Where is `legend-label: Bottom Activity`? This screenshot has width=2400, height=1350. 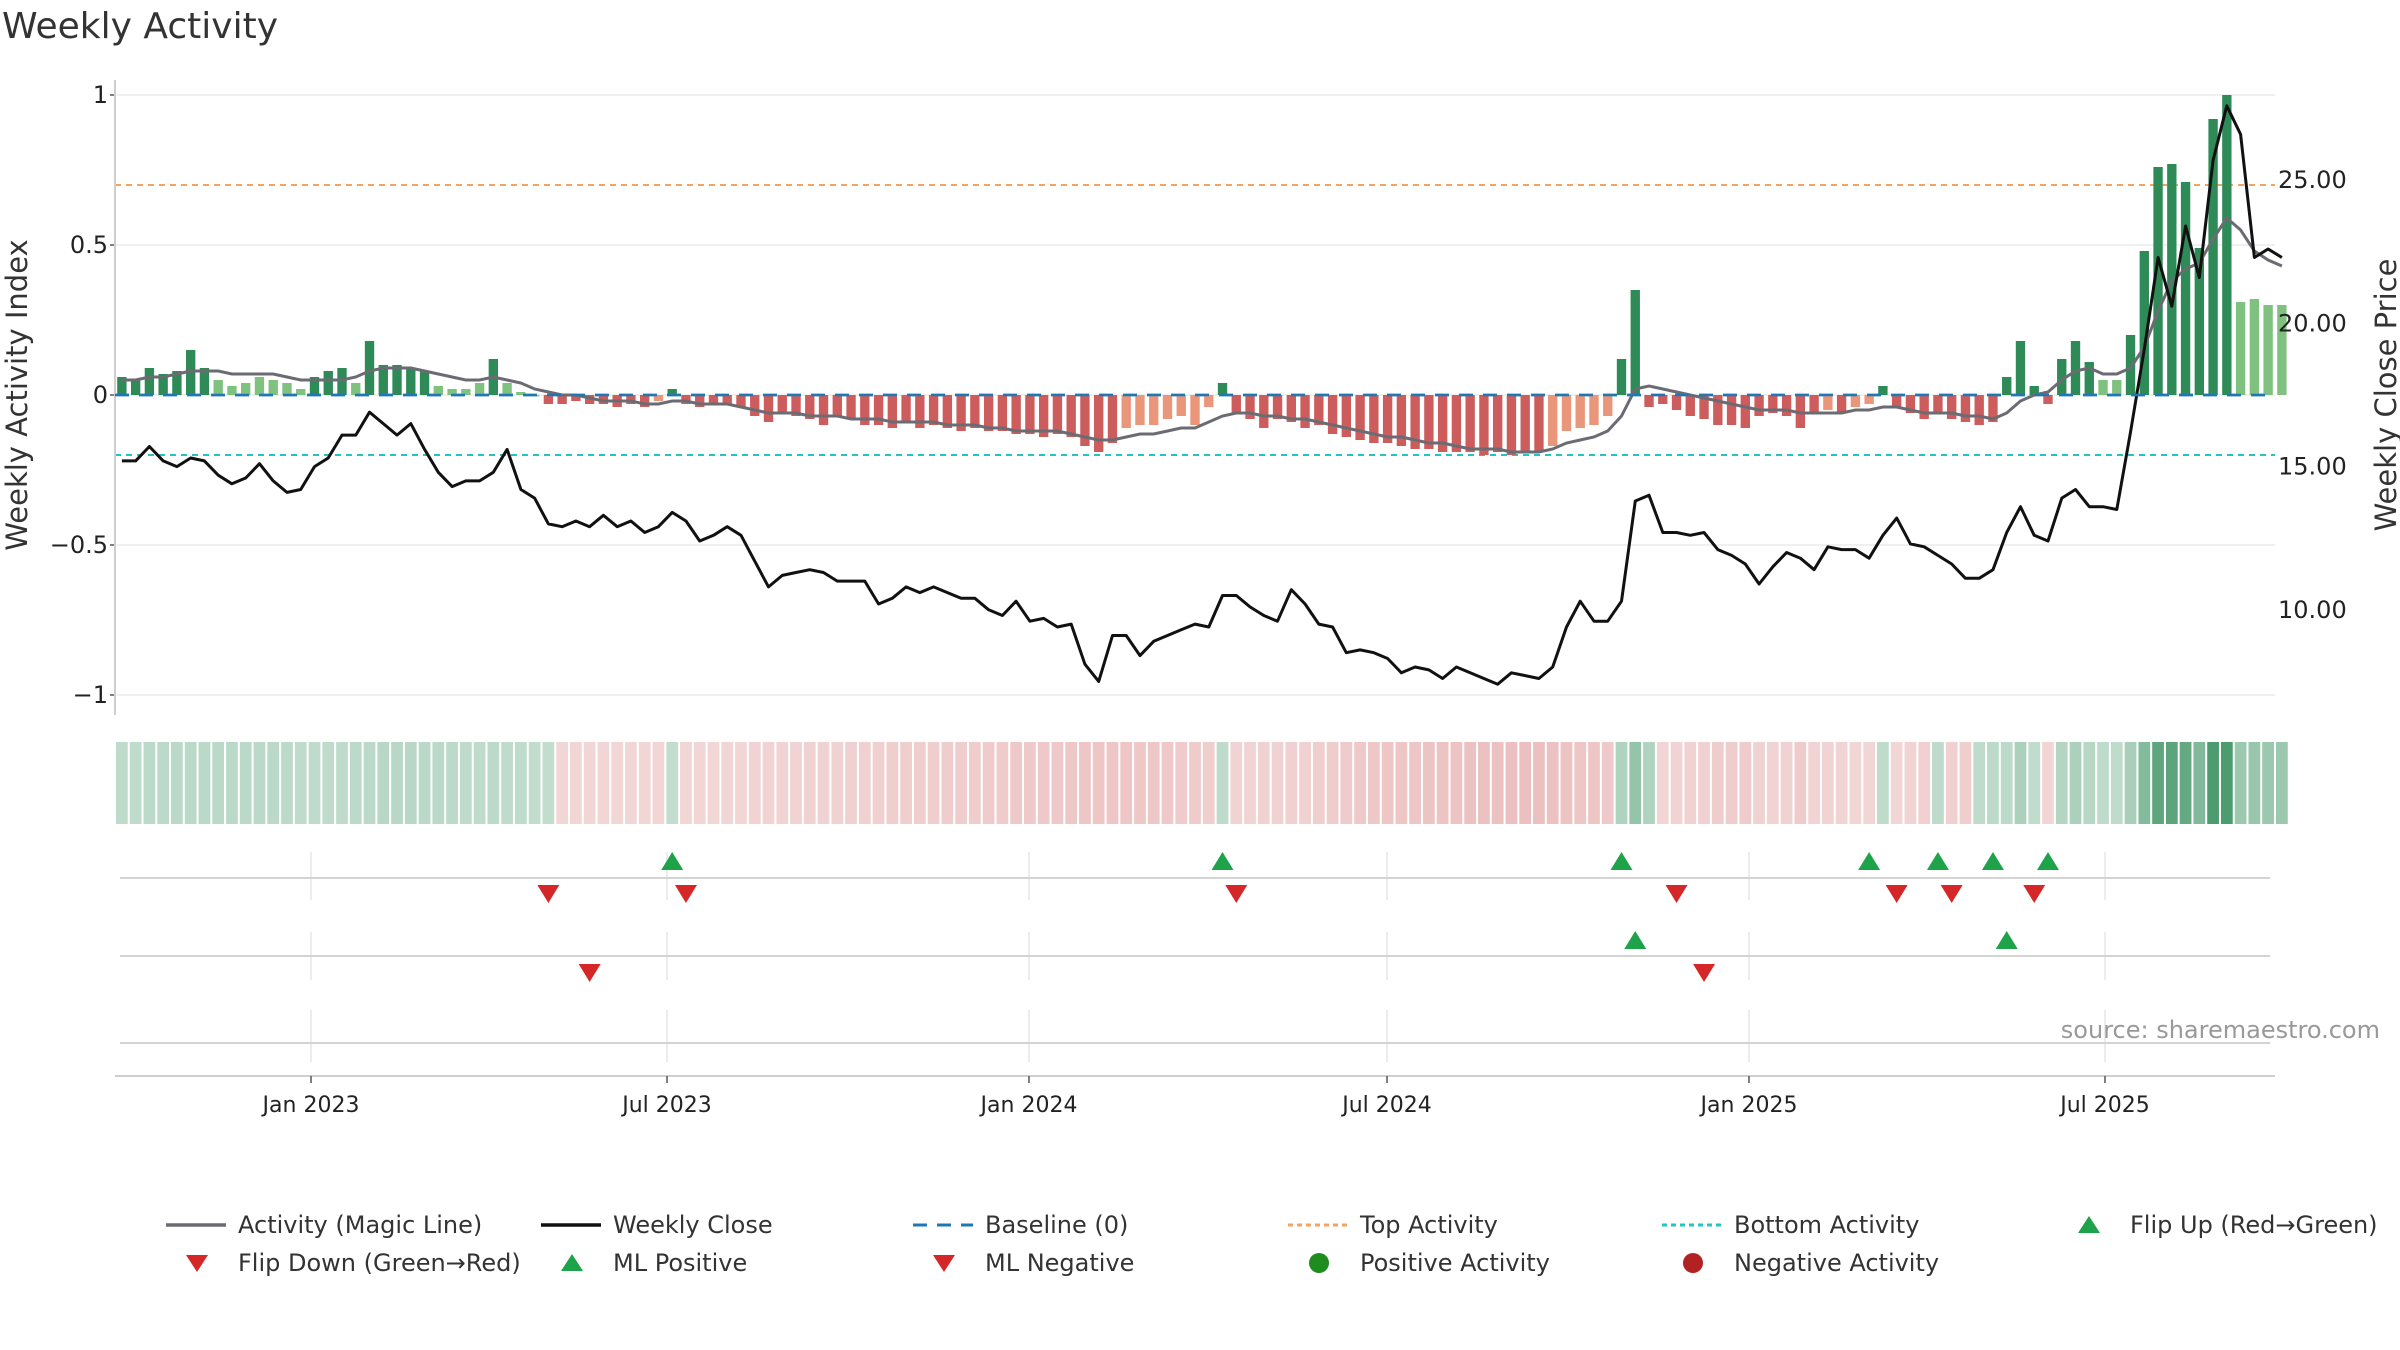
legend-label: Bottom Activity is located at coordinates (1826, 1225).